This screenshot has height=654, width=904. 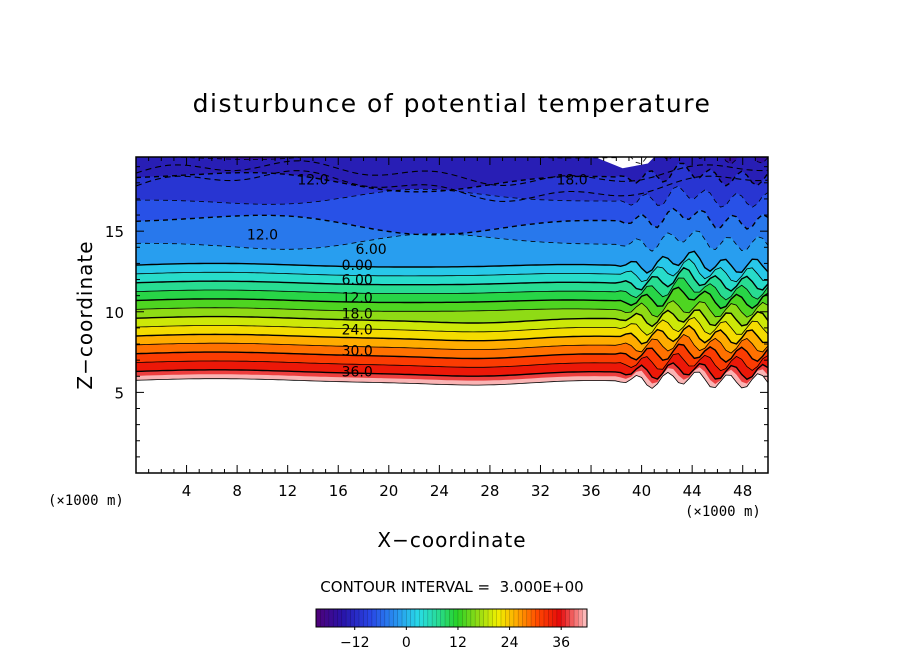 I want to click on x-unit-left: (×1000 m), so click(x=86, y=501).